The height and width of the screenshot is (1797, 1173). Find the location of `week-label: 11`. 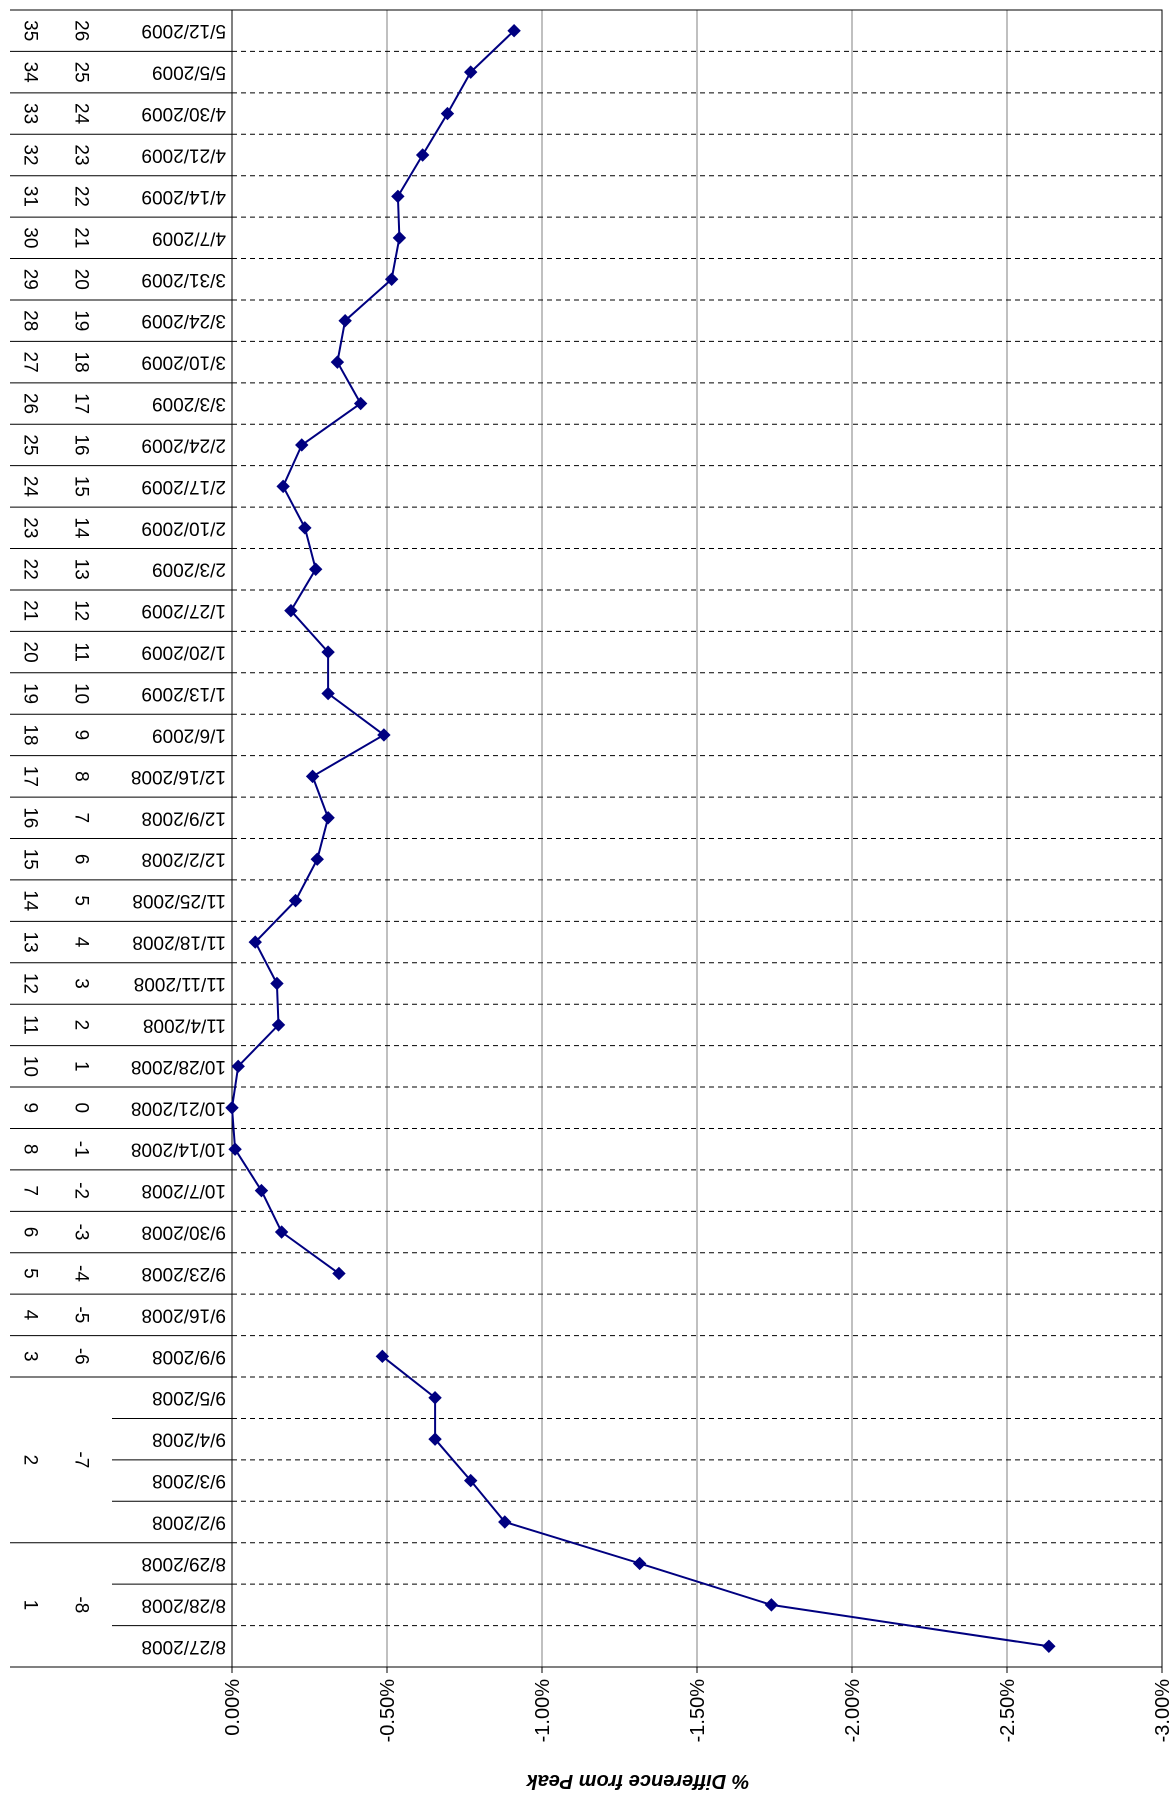

week-label: 11 is located at coordinates (81, 652).